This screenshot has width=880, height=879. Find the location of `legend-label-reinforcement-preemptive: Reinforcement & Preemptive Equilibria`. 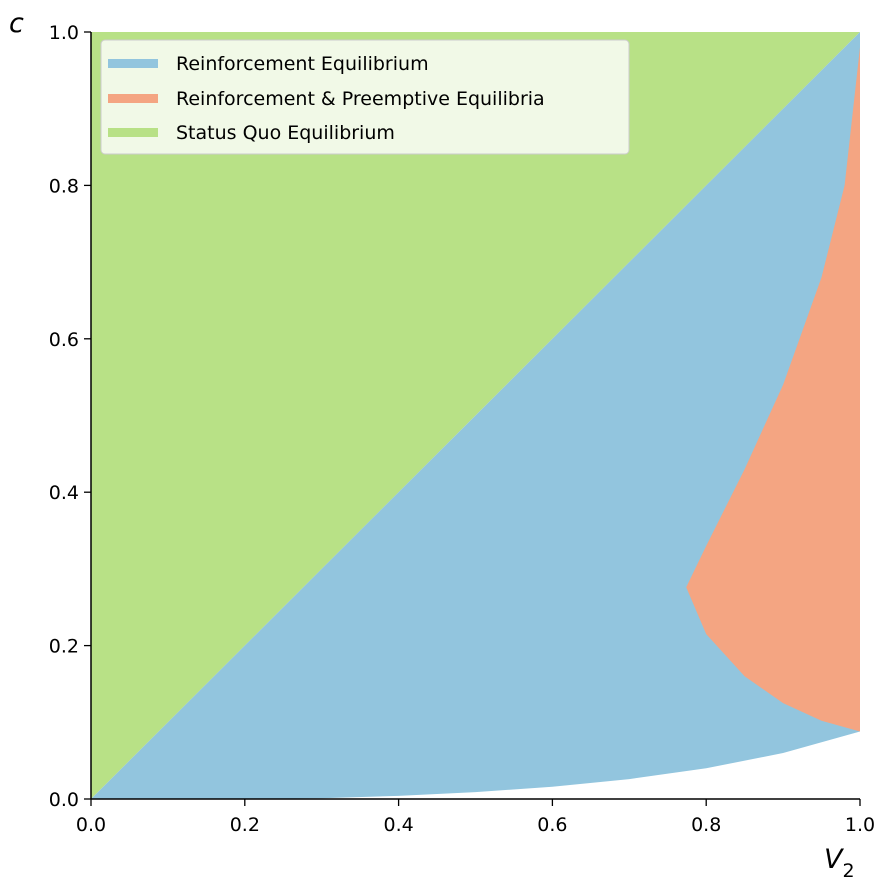

legend-label-reinforcement-preemptive: Reinforcement & Preemptive Equilibria is located at coordinates (360, 99).